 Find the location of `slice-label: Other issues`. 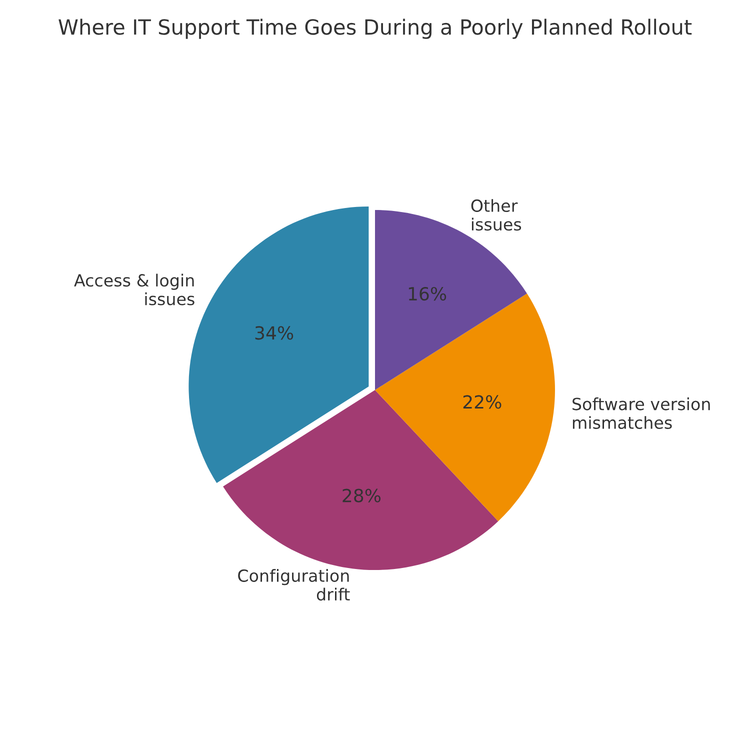

slice-label: Other issues is located at coordinates (496, 215).